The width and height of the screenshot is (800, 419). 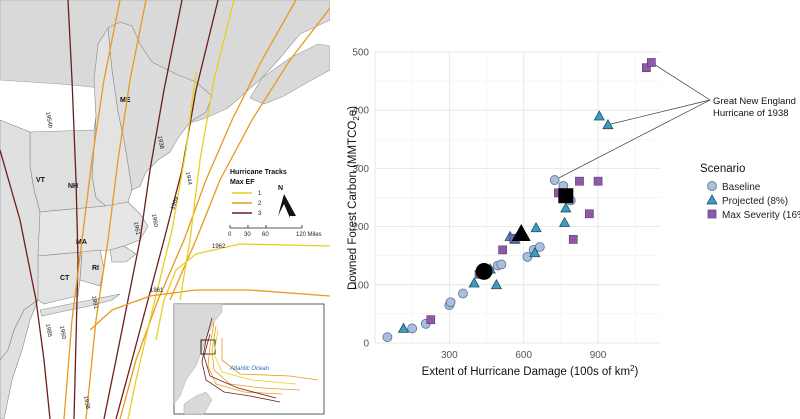 What do you see at coordinates (712, 186) in the screenshot?
I see `legend-swatch-circle` at bounding box center [712, 186].